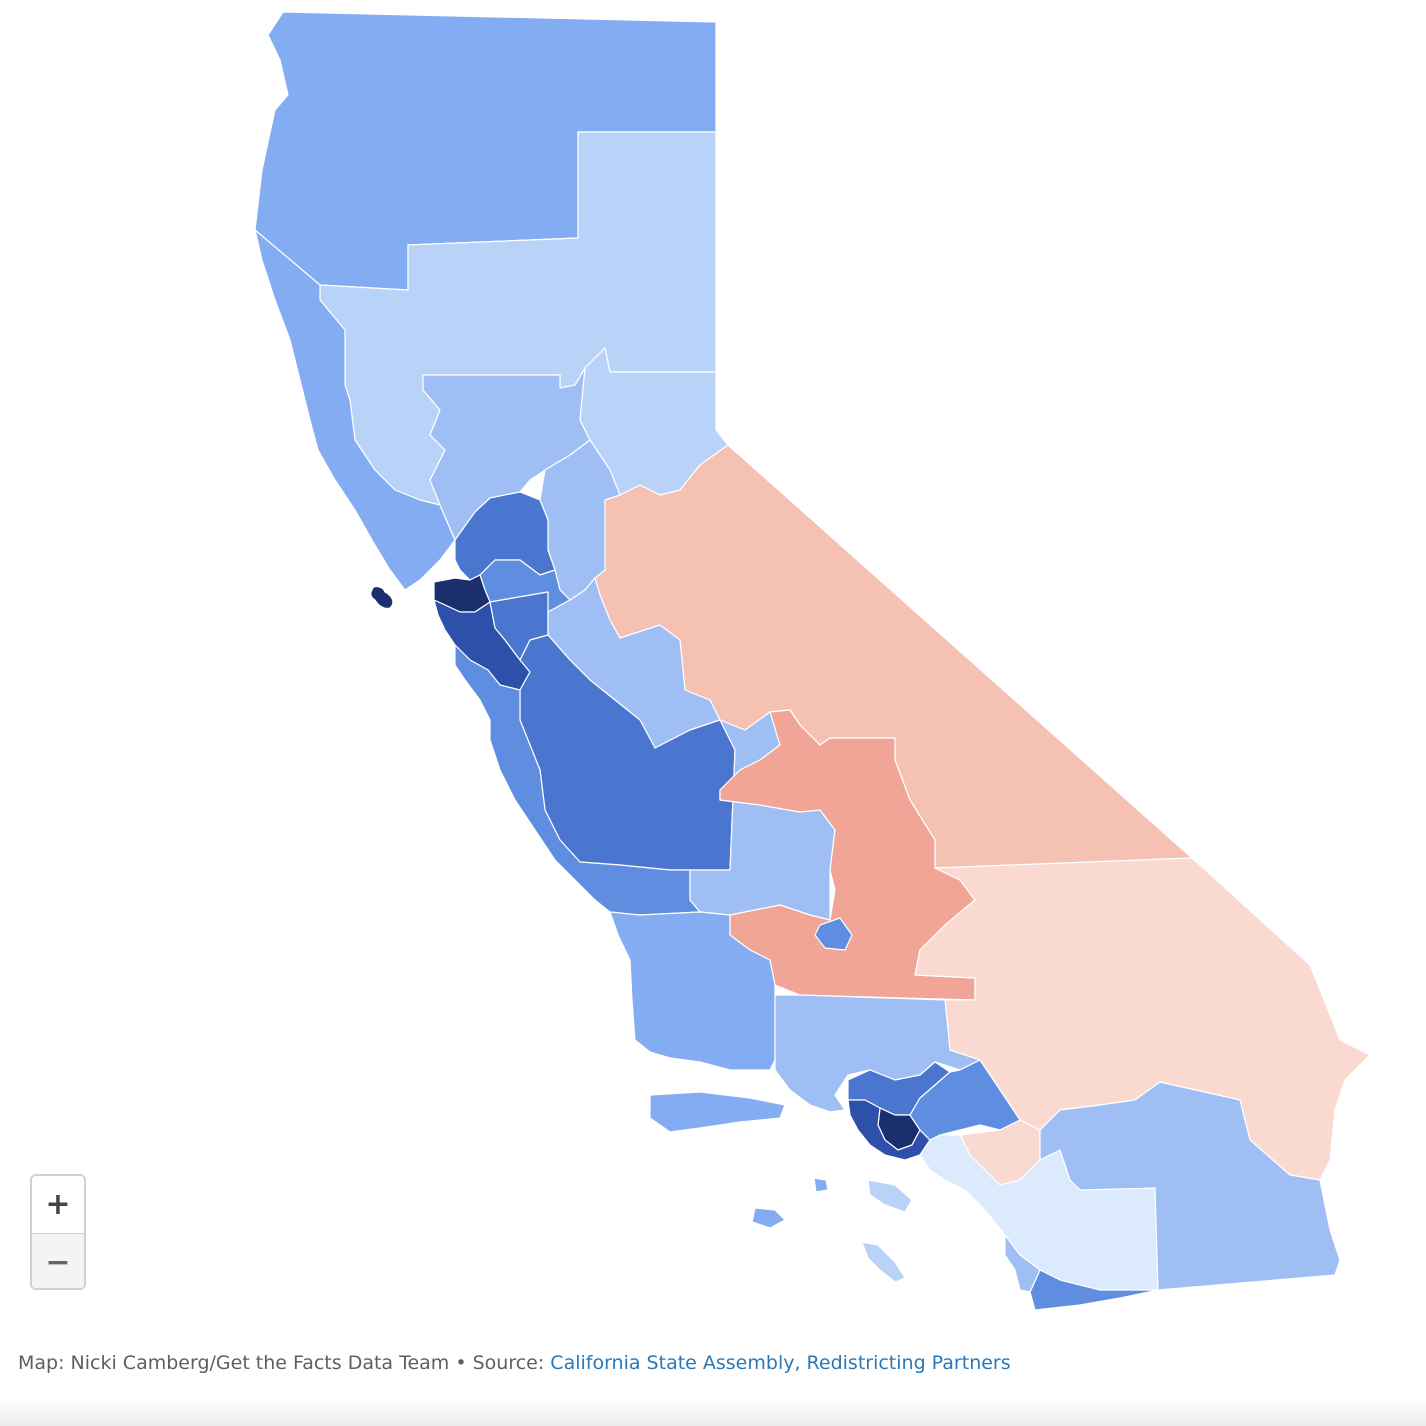  What do you see at coordinates (1022, 1263) in the screenshot?
I see `district-north-san-diego` at bounding box center [1022, 1263].